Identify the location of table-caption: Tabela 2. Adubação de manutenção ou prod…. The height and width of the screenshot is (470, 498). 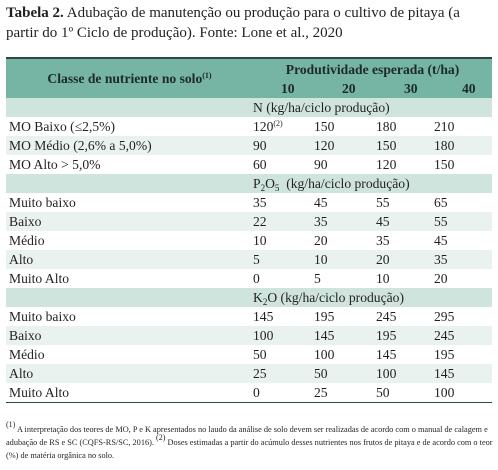
(250, 23).